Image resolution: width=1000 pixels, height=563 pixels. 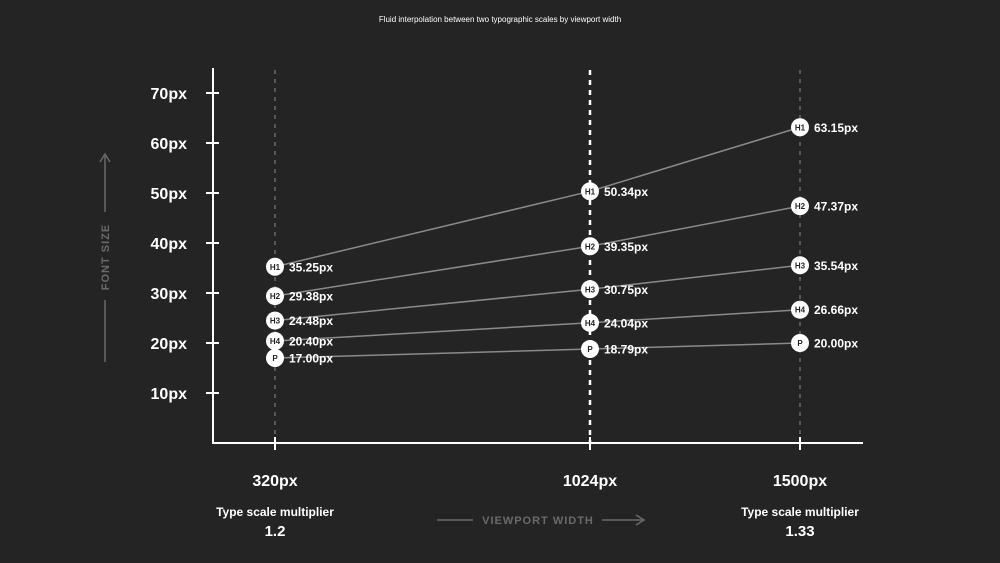 What do you see at coordinates (590, 481) in the screenshot?
I see `x-tick-label: 1024px` at bounding box center [590, 481].